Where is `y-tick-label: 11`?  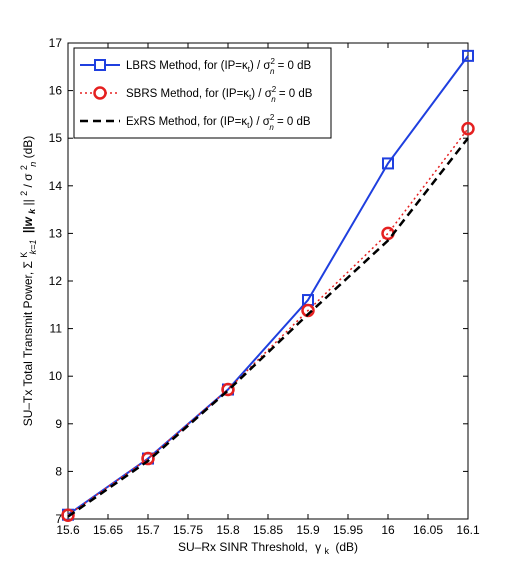
y-tick-label: 11 is located at coordinates (56, 329).